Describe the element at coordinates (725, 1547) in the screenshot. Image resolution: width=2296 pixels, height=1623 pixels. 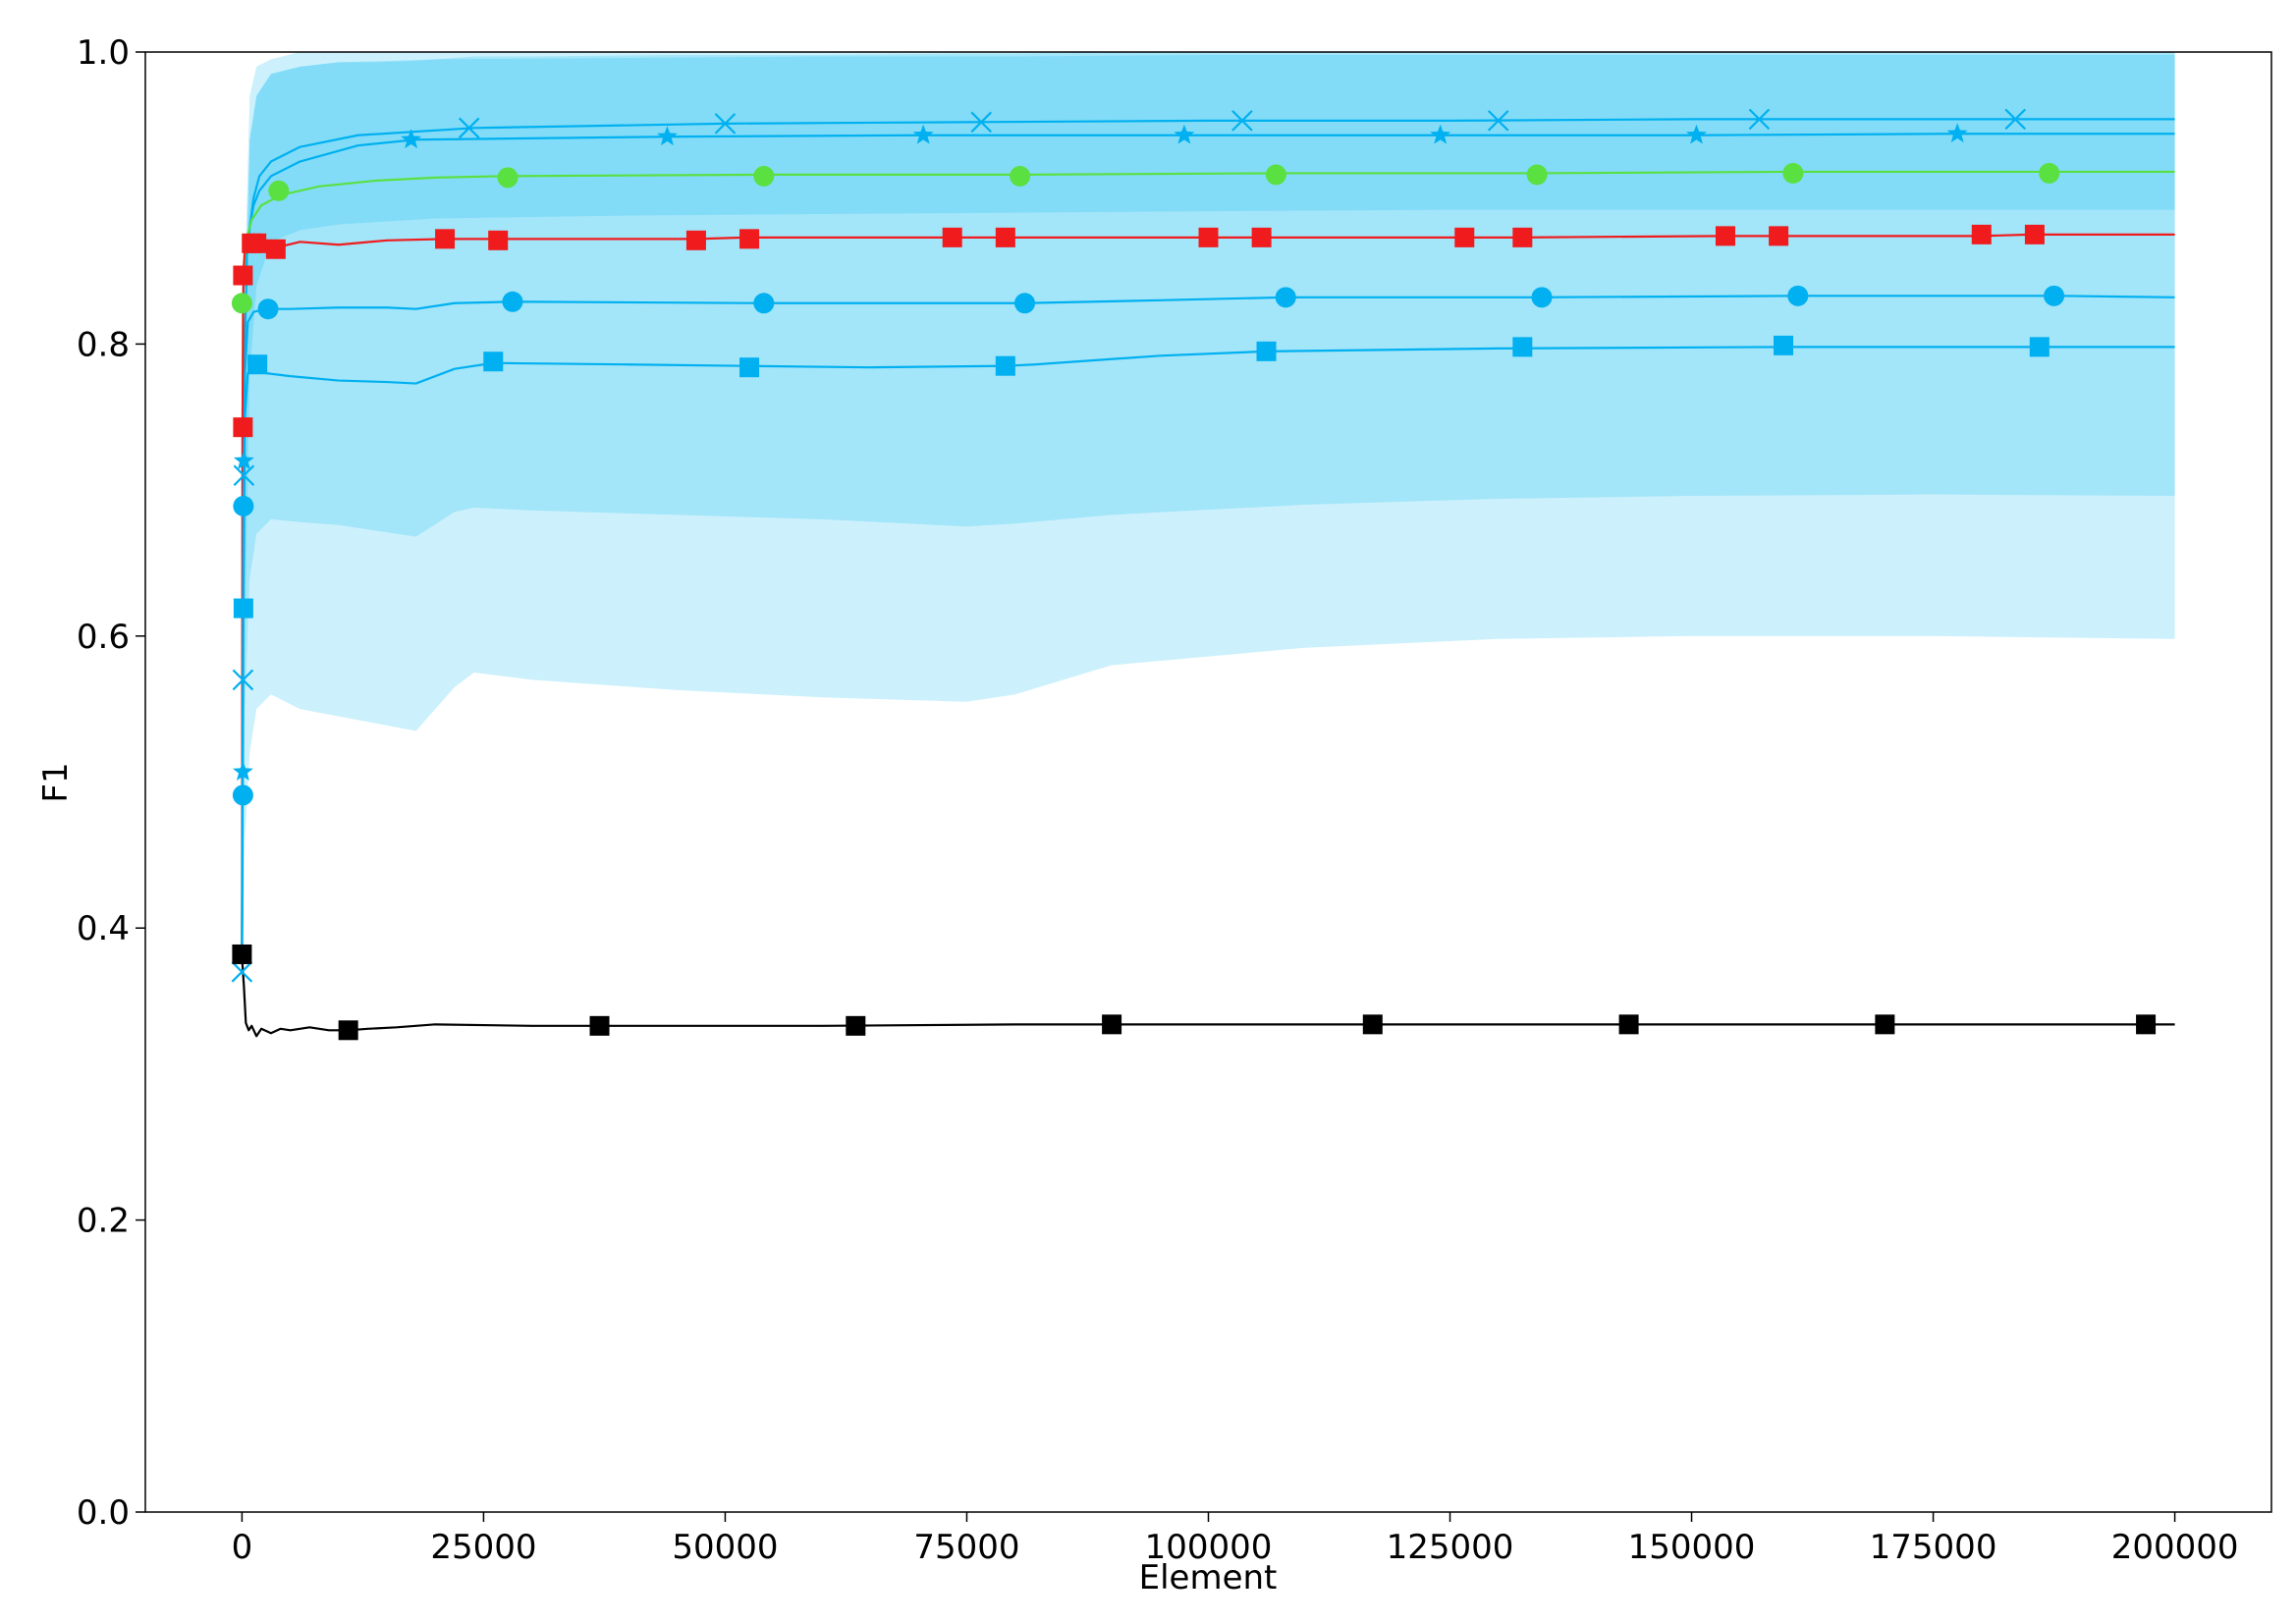
I see `x-tick-label: 50000` at that location.